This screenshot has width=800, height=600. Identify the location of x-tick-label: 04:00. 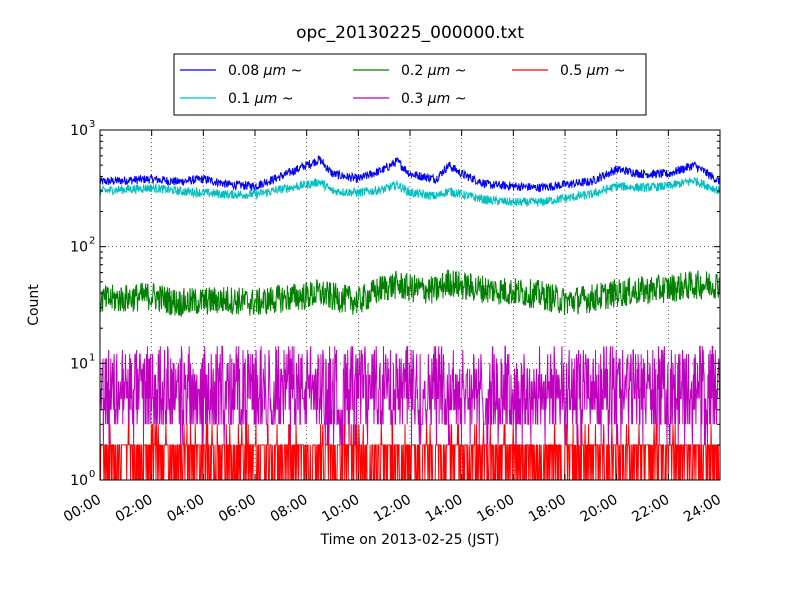
(185, 509).